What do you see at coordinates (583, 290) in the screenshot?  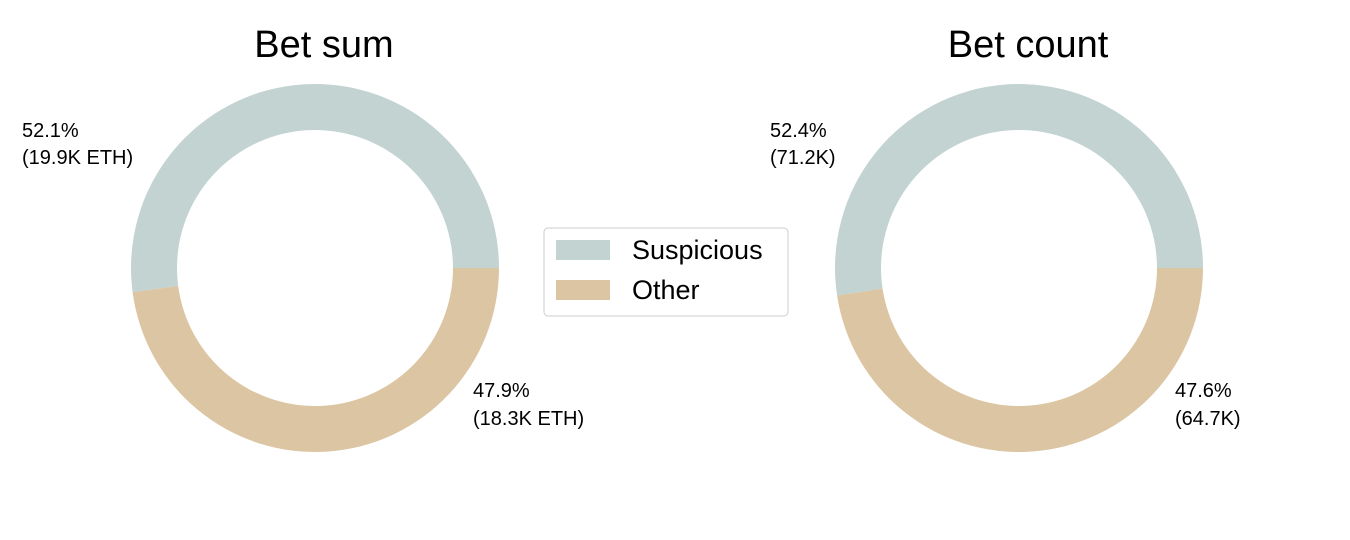 I see `legend-swatch-other` at bounding box center [583, 290].